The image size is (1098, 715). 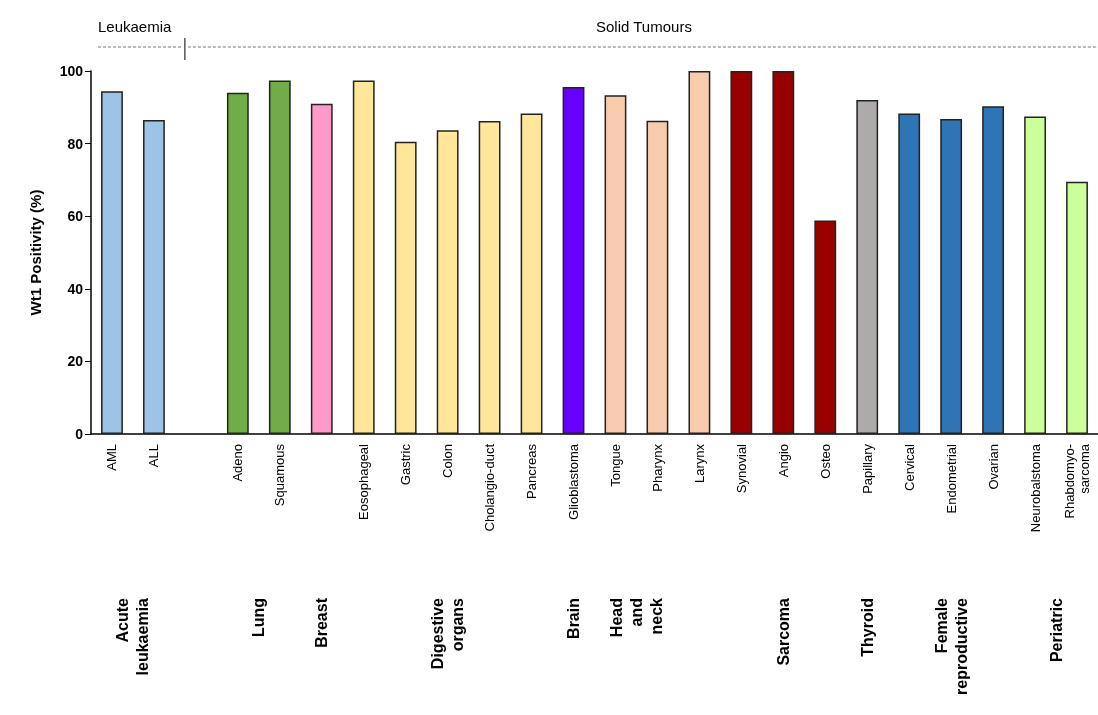 What do you see at coordinates (448, 633) in the screenshot?
I see `text: Digestive organs` at bounding box center [448, 633].